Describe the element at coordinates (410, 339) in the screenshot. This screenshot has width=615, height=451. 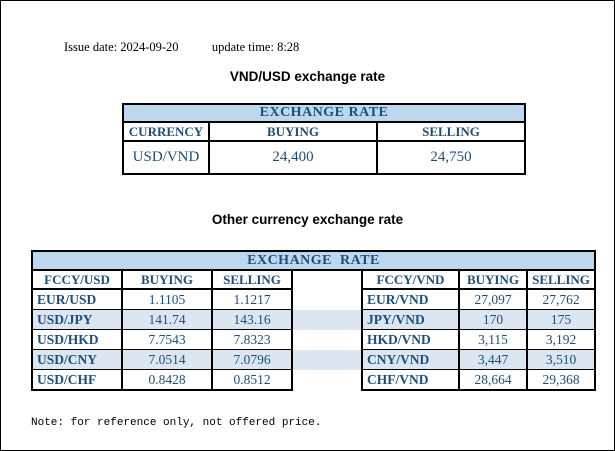
I see `pair-vnd-cell: HKD/VND` at that location.